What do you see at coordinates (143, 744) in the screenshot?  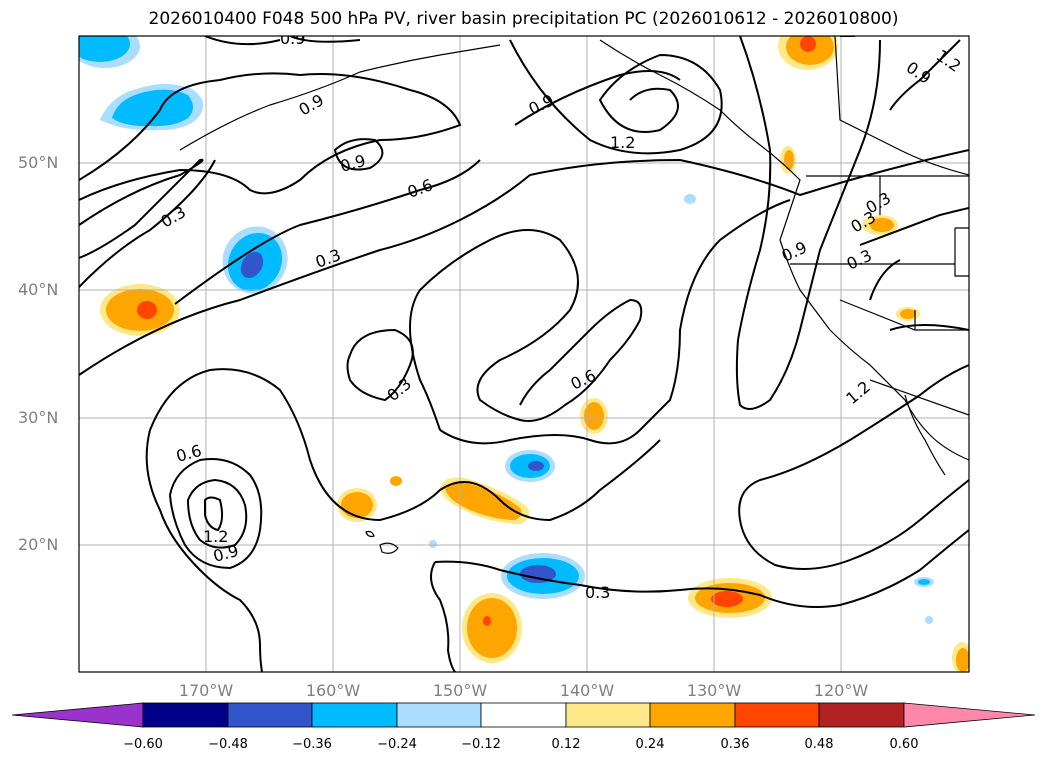 I see `colorbar-tick: −0.60` at bounding box center [143, 744].